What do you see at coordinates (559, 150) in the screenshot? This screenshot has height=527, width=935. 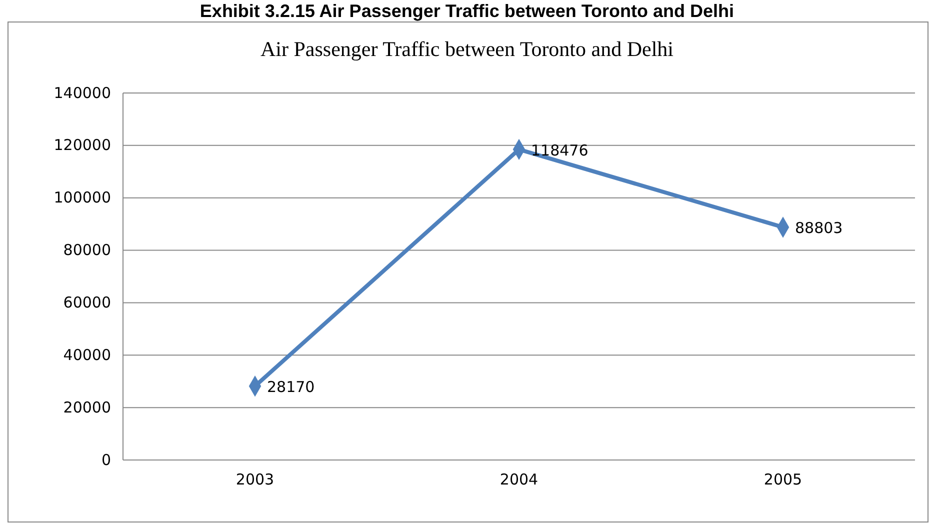 I see `data-label: 118476` at bounding box center [559, 150].